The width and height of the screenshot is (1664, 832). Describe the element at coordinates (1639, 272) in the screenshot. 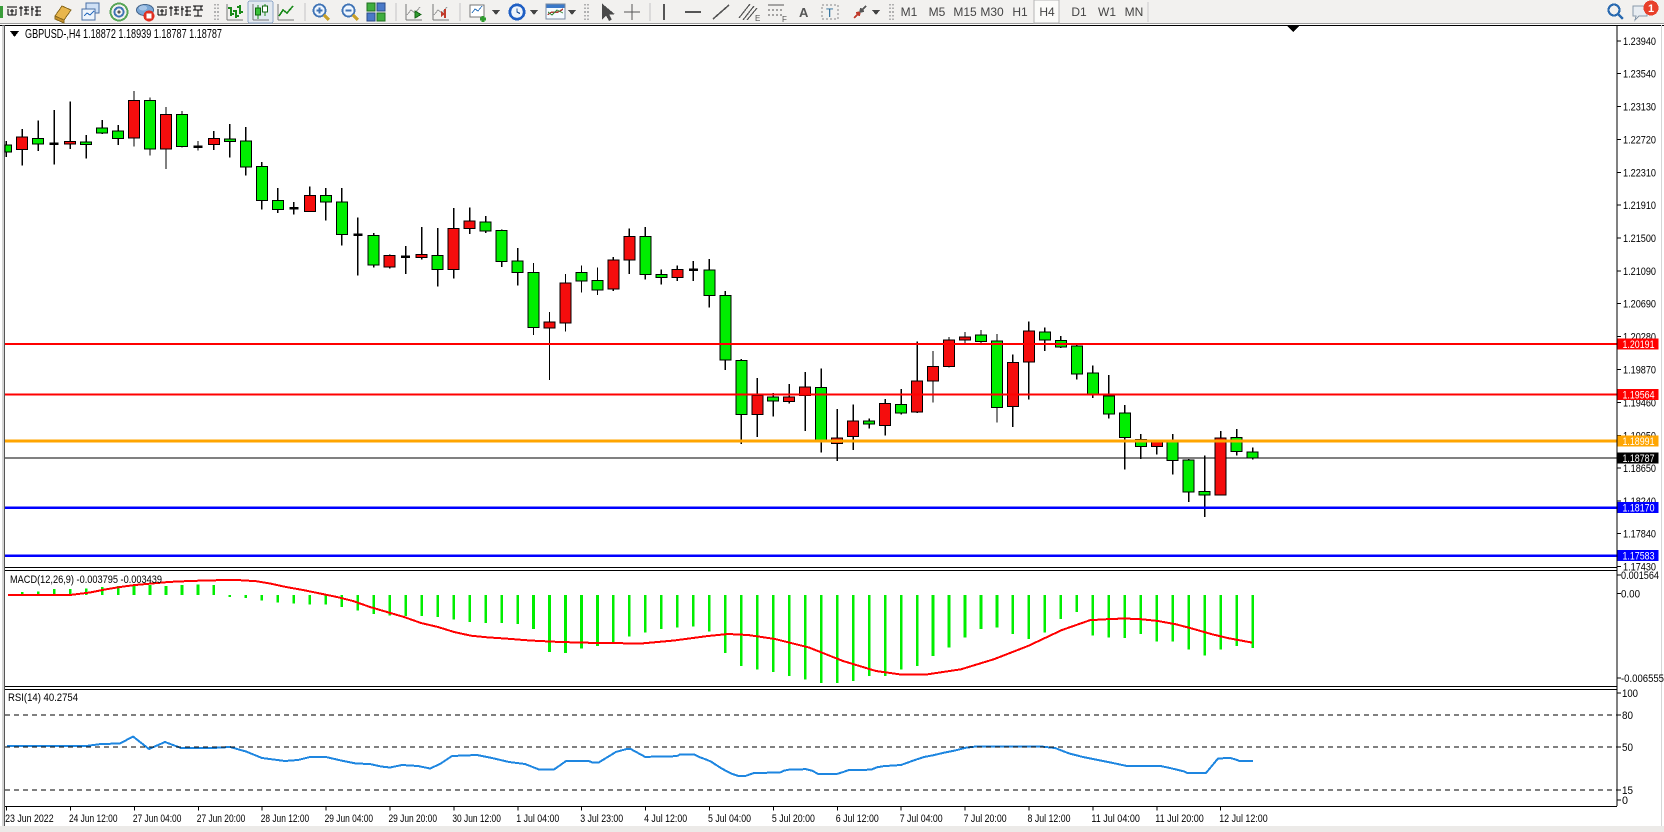

I see `svg-text: 1.21090` at that location.